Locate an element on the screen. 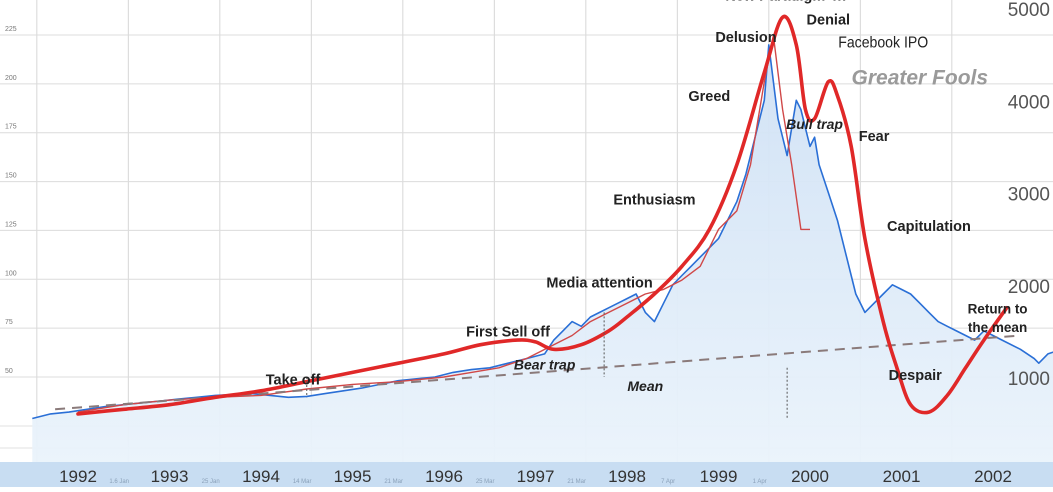 This screenshot has width=1053, height=492. x-axis-minor-label: 1 Apr is located at coordinates (760, 482).